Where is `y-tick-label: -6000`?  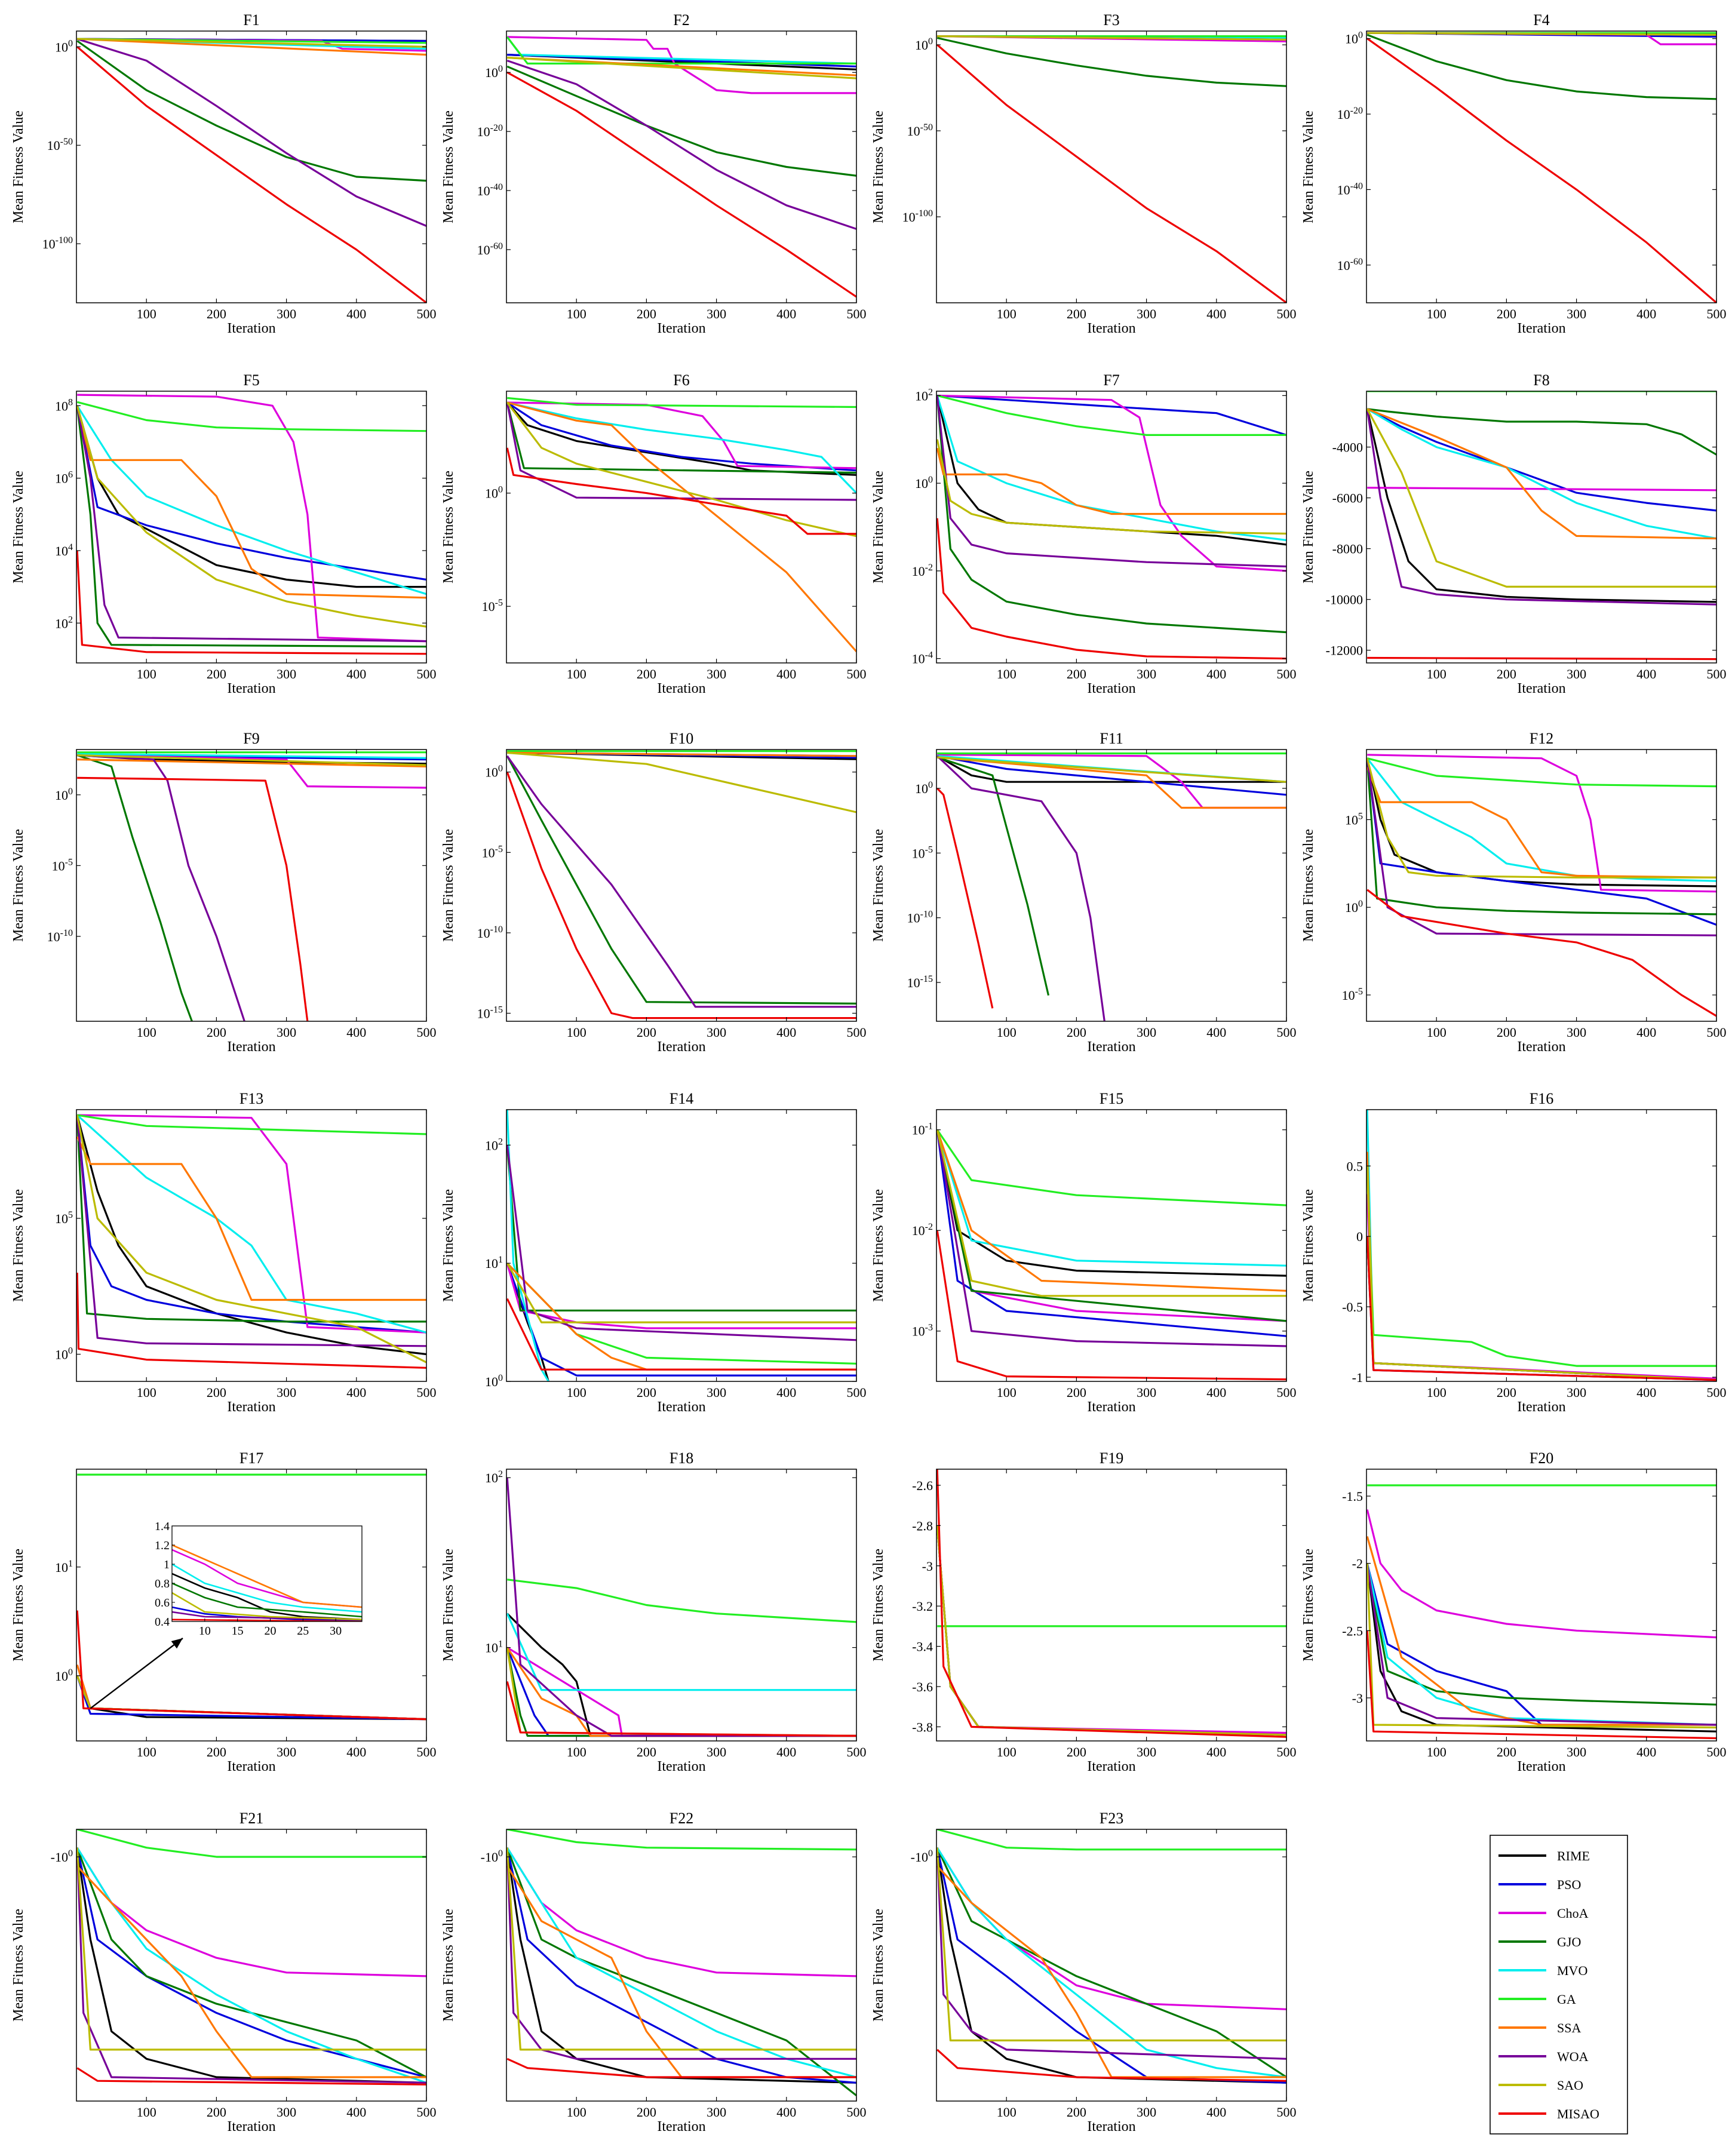
y-tick-label: -6000 is located at coordinates (1348, 498).